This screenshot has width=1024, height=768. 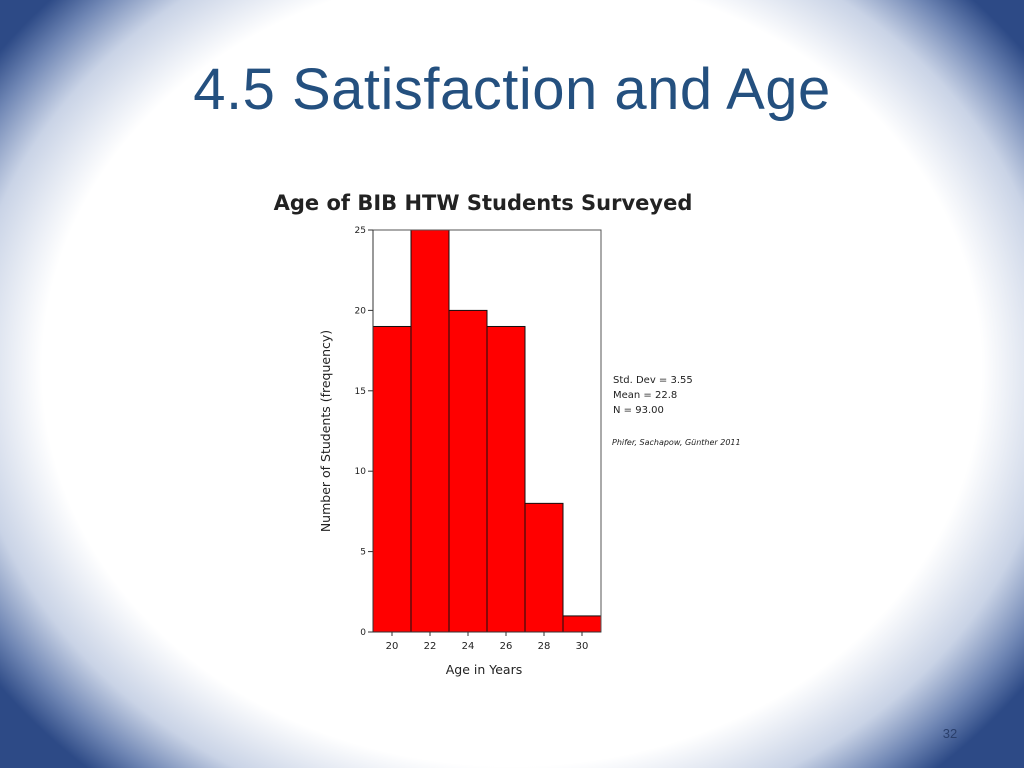 I want to click on x-tick-label-3: 26, so click(x=506, y=646).